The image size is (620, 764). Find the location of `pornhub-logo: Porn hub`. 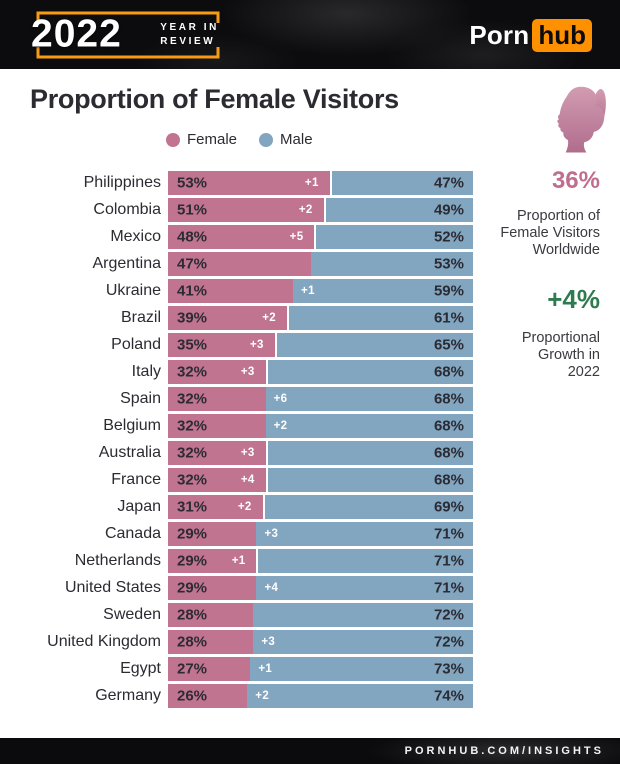

pornhub-logo: Porn hub is located at coordinates (530, 35).